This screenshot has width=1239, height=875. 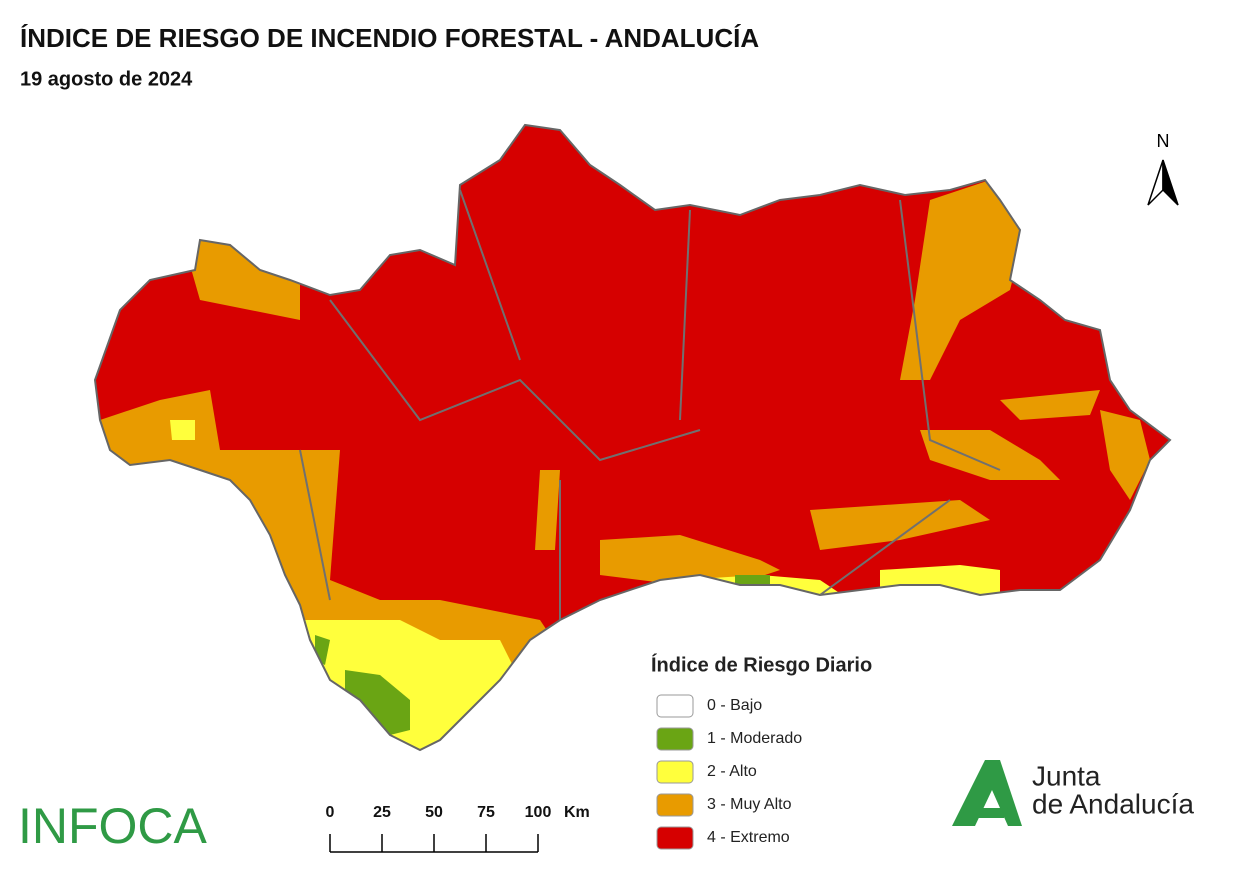 What do you see at coordinates (330, 812) in the screenshot?
I see `scale-label: 0` at bounding box center [330, 812].